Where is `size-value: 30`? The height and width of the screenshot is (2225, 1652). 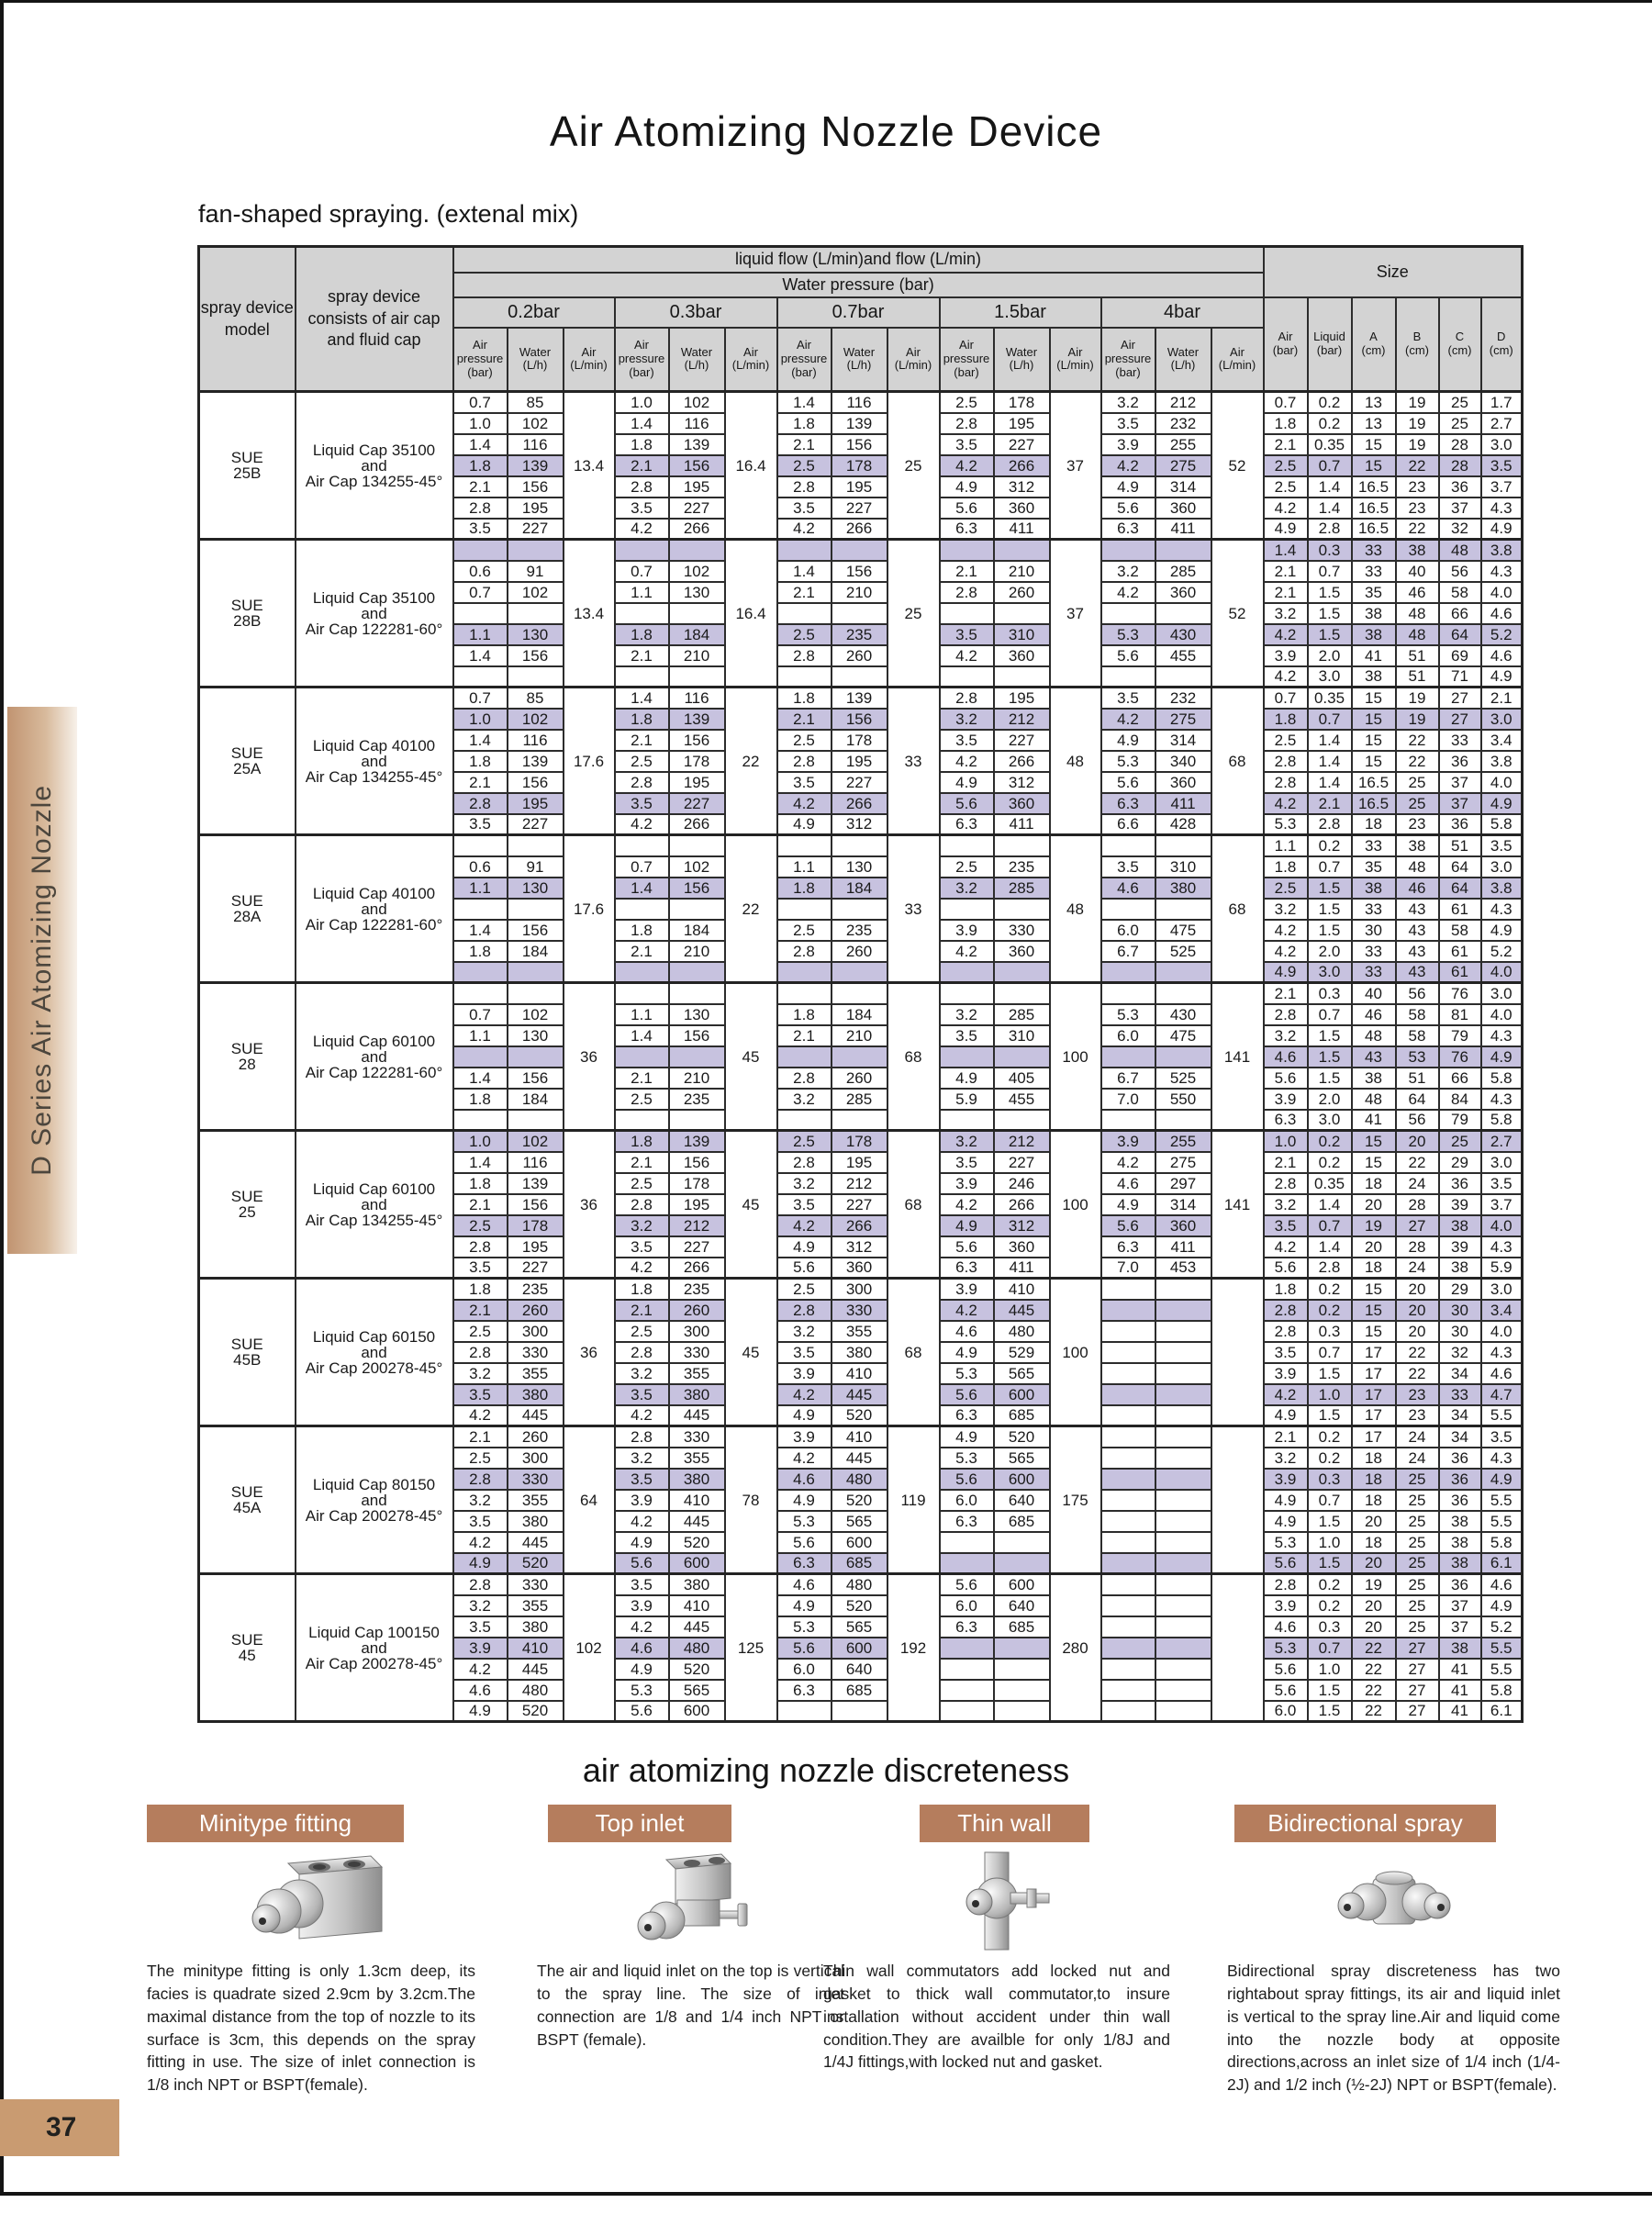 size-value: 30 is located at coordinates (1373, 930).